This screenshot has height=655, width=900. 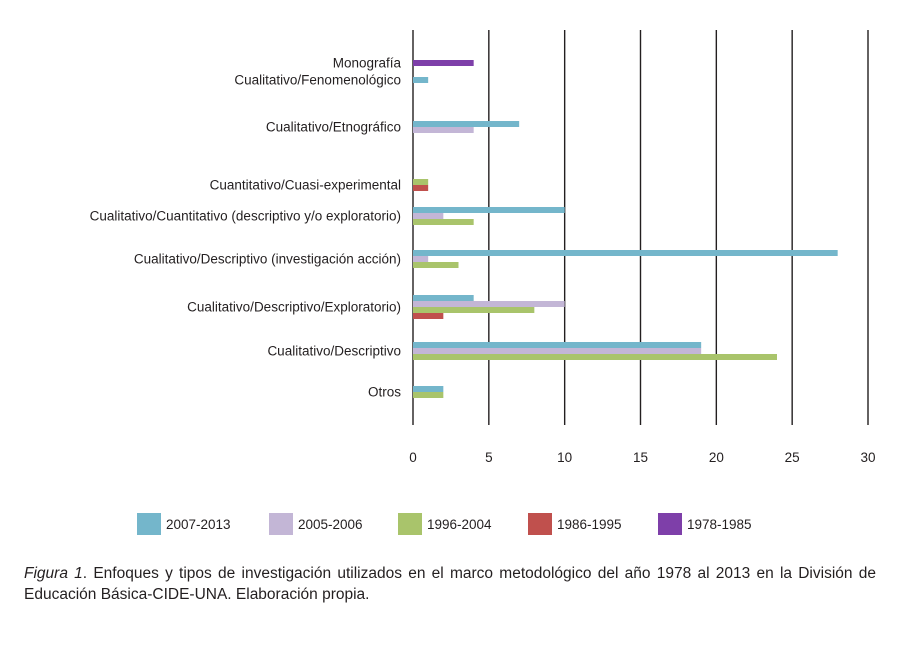 What do you see at coordinates (589, 524) in the screenshot?
I see `legend-label: 1986-1995` at bounding box center [589, 524].